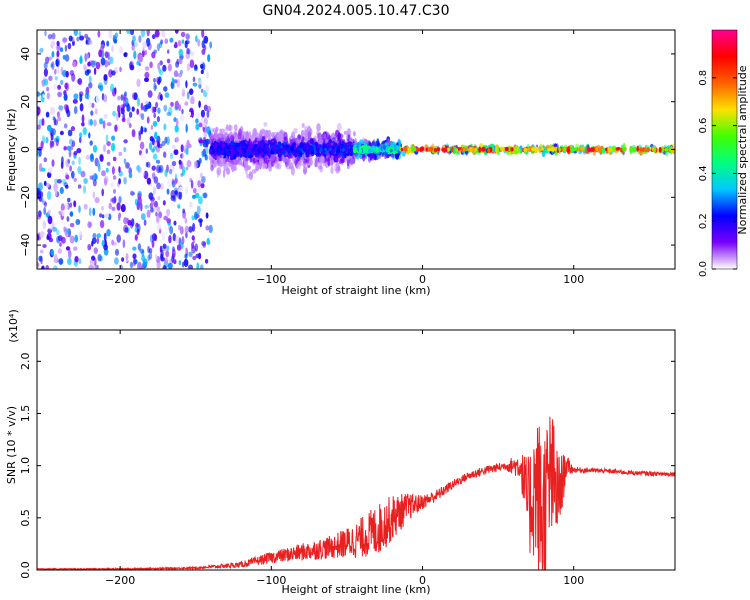 The height and width of the screenshot is (600, 750). Describe the element at coordinates (355, 589) in the screenshot. I see `snr-x-axis-label: Height of straight line (km)` at that location.